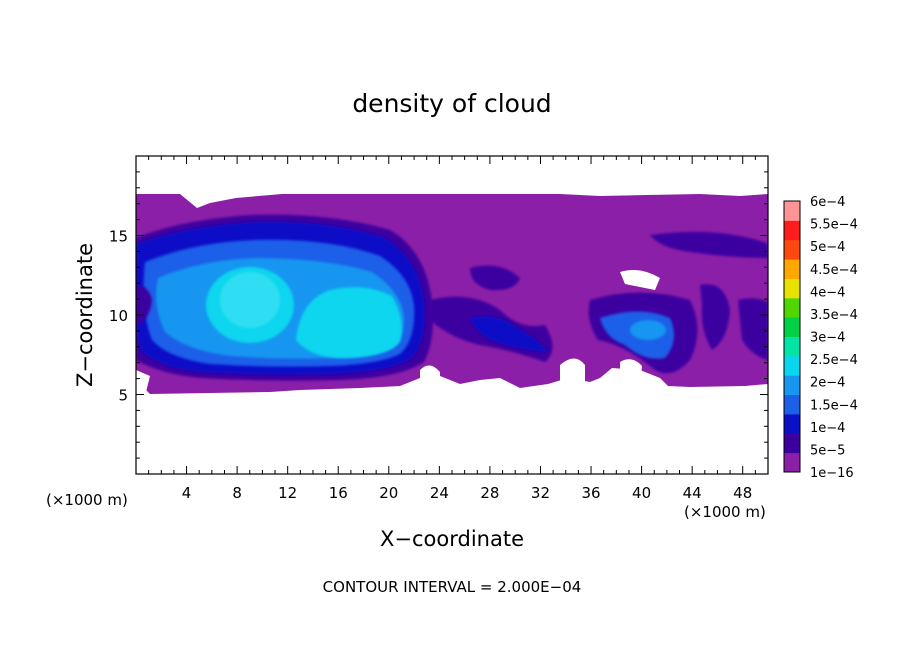 The height and width of the screenshot is (654, 904). Describe the element at coordinates (439, 493) in the screenshot. I see `x-tick-label: 24` at that location.